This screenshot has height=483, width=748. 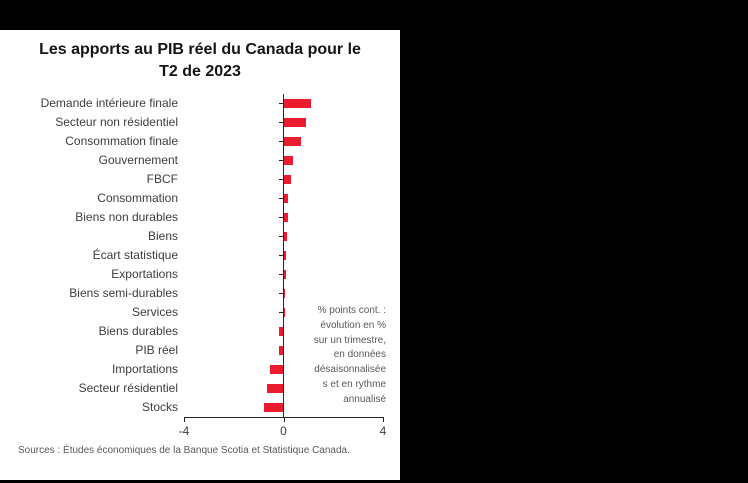 What do you see at coordinates (159, 407) in the screenshot?
I see `category-label: Stocks` at bounding box center [159, 407].